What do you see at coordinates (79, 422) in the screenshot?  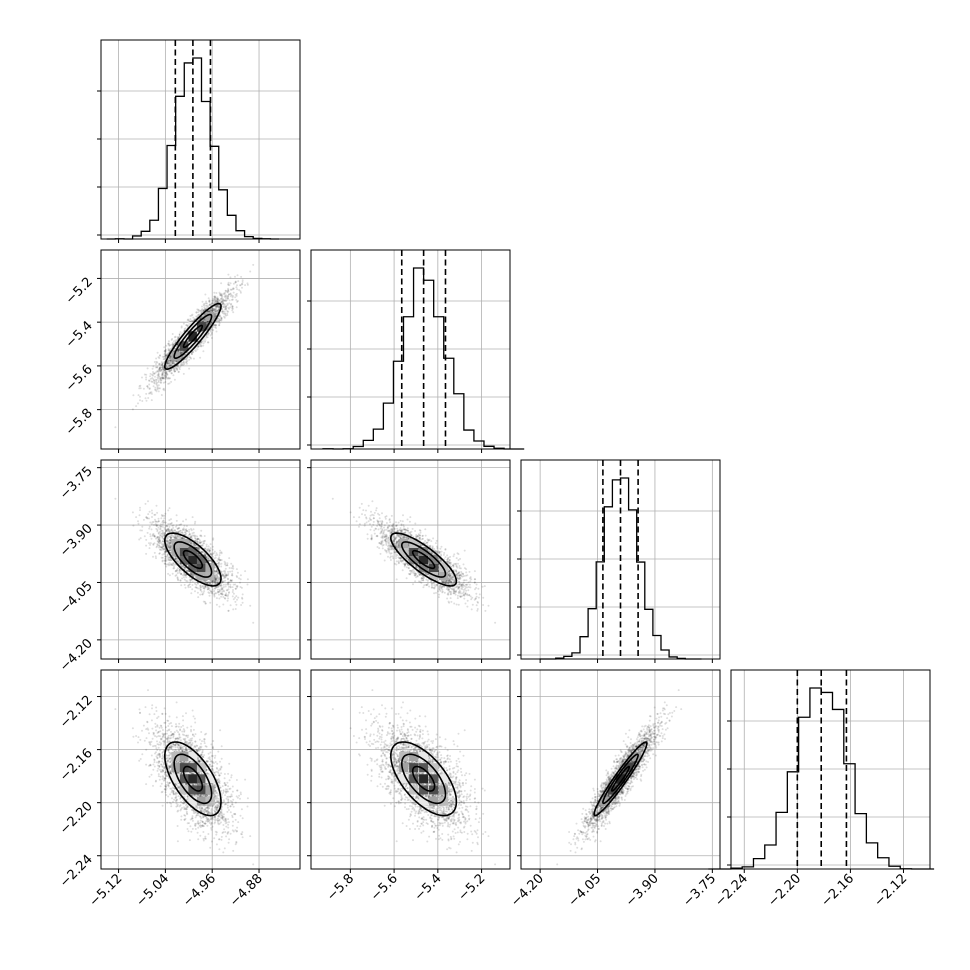 I see `y-tick-label: −5.8` at bounding box center [79, 422].